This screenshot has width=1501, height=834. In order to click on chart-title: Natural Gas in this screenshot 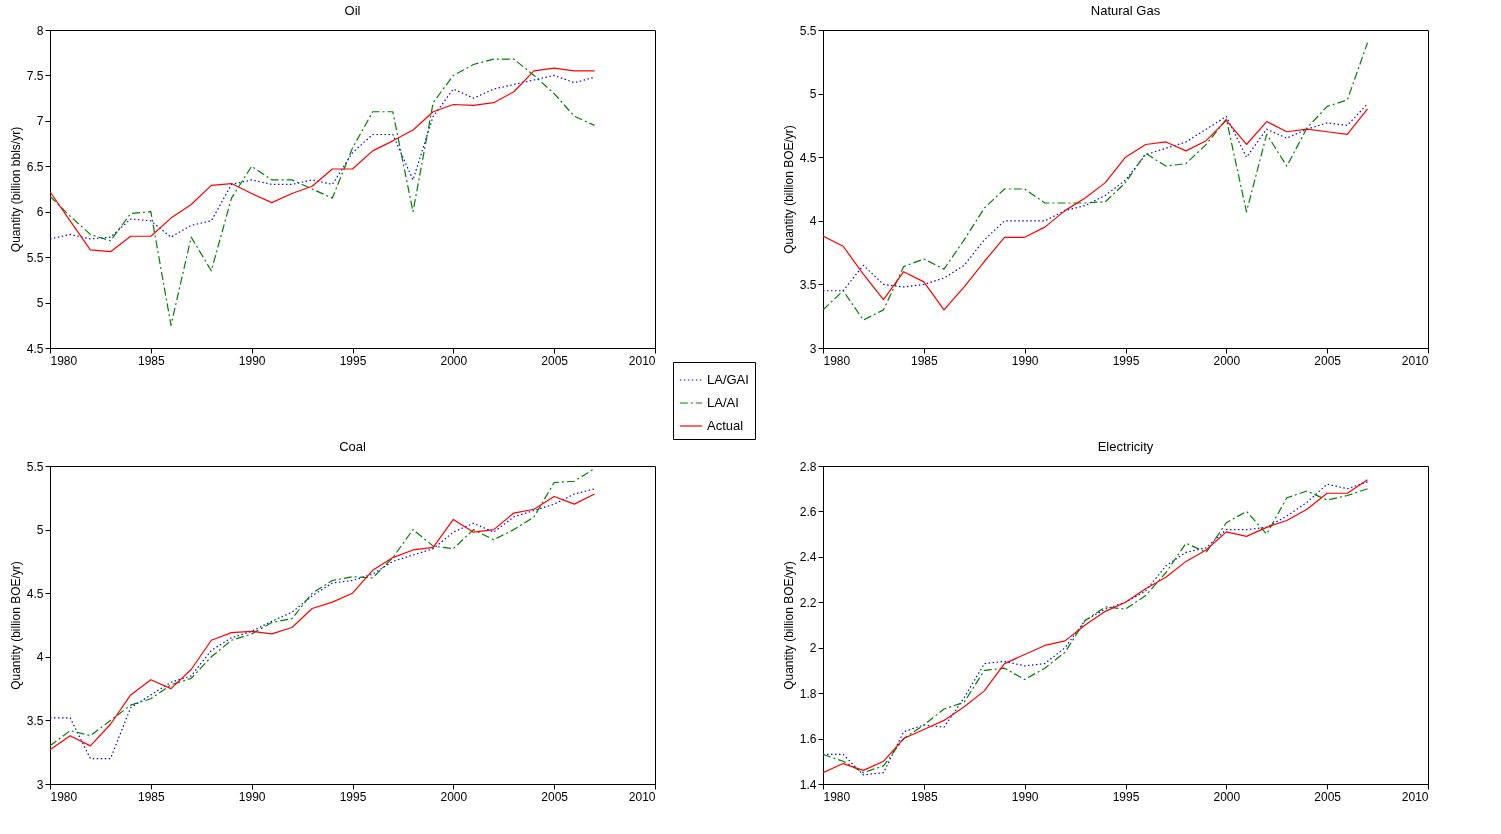, I will do `click(1125, 10)`.